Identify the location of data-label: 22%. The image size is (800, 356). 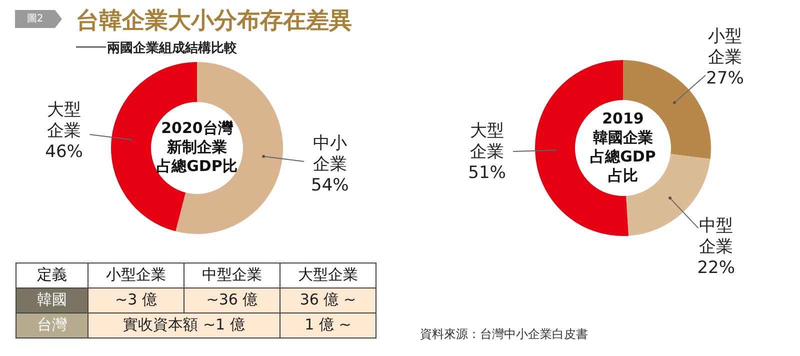
(716, 268).